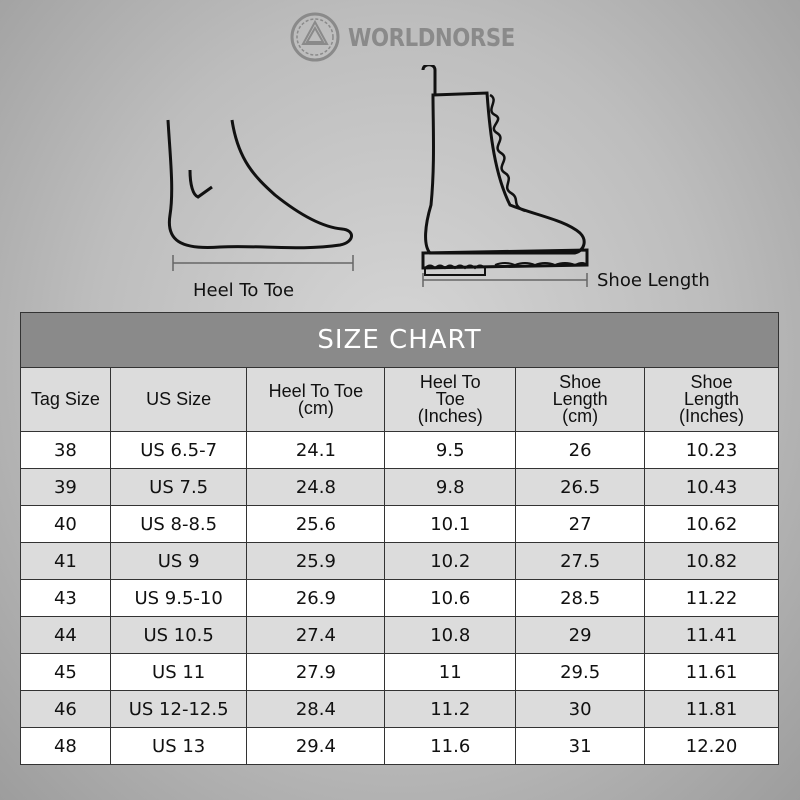 The image size is (800, 800). I want to click on table-row: 41 US 9 25.9 10.2 27.5 10.82, so click(399, 561).